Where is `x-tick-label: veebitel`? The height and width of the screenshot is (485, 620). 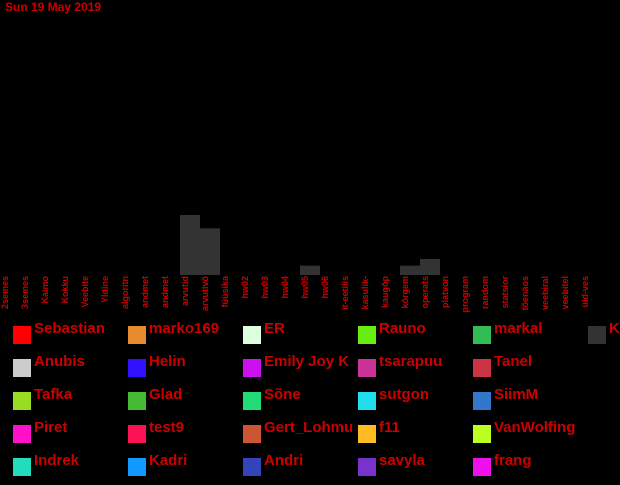 x-tick-label: veebitel is located at coordinates (565, 293).